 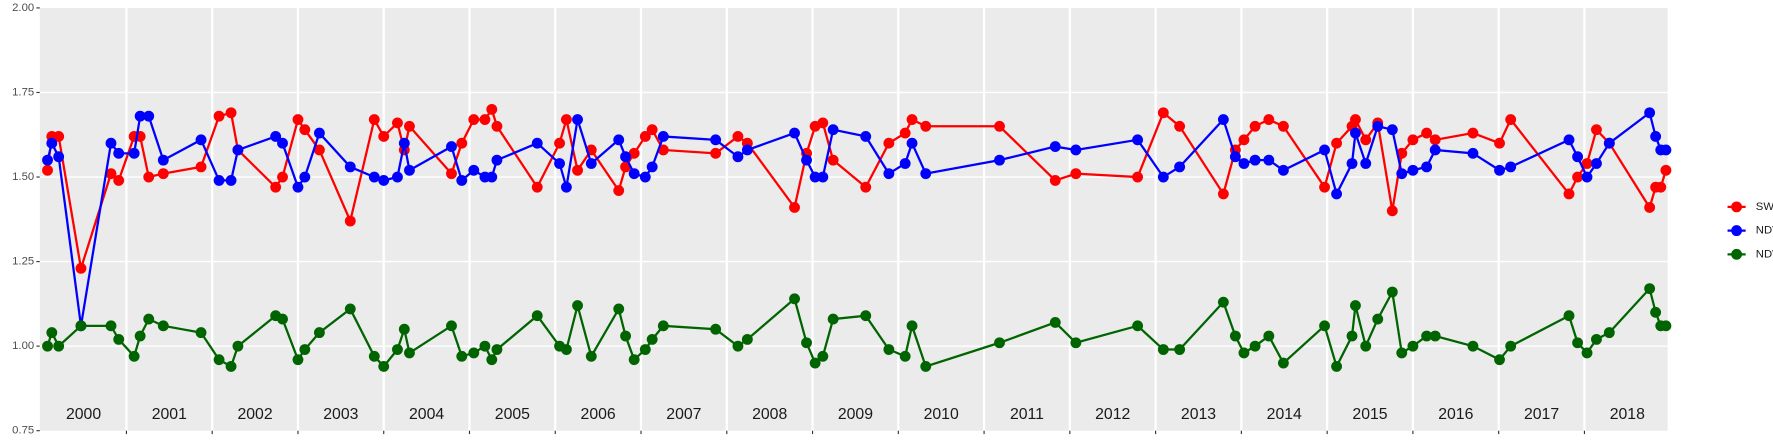 What do you see at coordinates (512, 414) in the screenshot?
I see `year-label: 2005` at bounding box center [512, 414].